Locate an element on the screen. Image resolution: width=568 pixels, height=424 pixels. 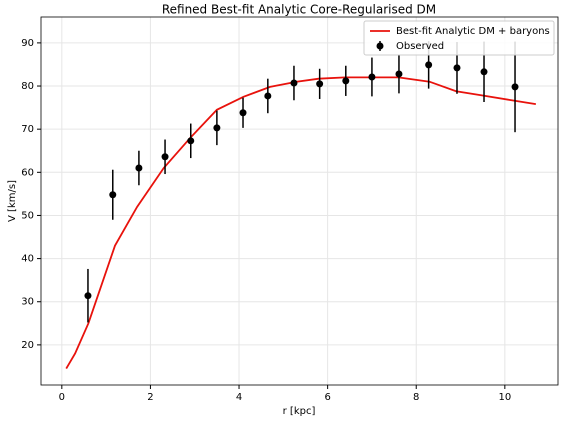
legend-label: Best-fit Analytic DM + baryons is located at coordinates (473, 31).